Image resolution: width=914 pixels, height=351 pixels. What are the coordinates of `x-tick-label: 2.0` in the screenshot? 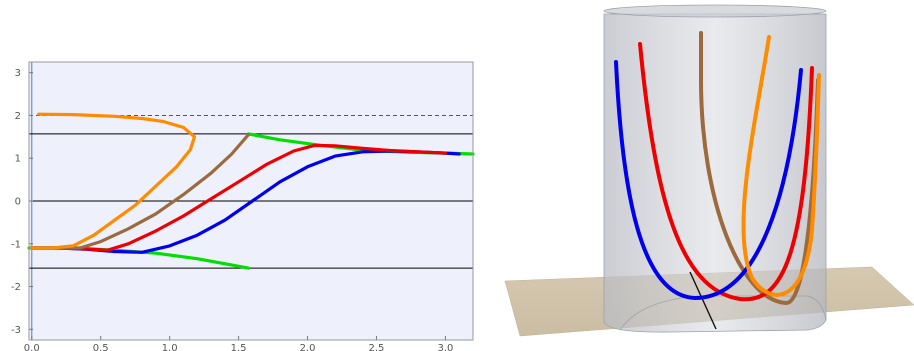 It's located at (308, 347).